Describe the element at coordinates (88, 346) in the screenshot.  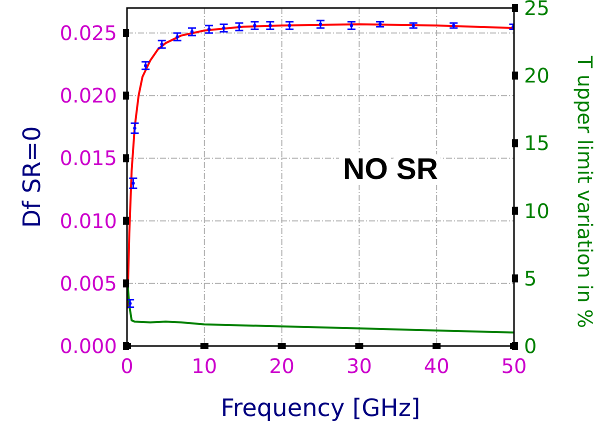
I see `y-tick-label: 0.000` at that location.